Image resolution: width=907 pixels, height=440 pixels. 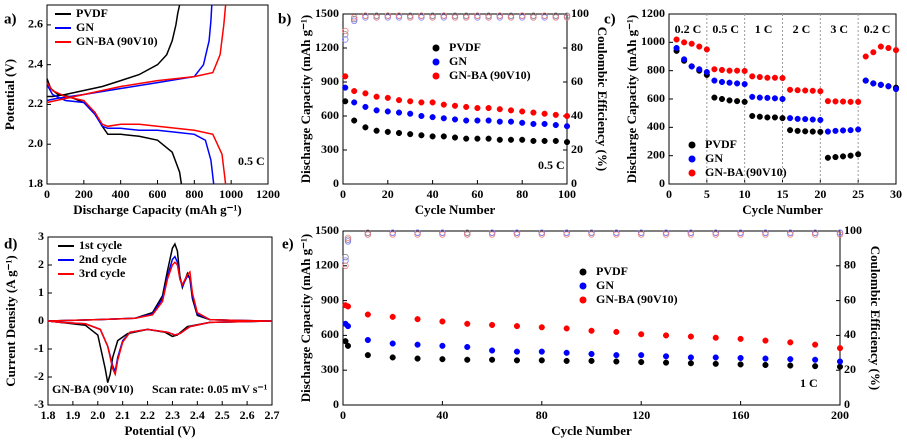 What do you see at coordinates (656, 69) in the screenshot?
I see `y-tick-label: 800` at bounding box center [656, 69].